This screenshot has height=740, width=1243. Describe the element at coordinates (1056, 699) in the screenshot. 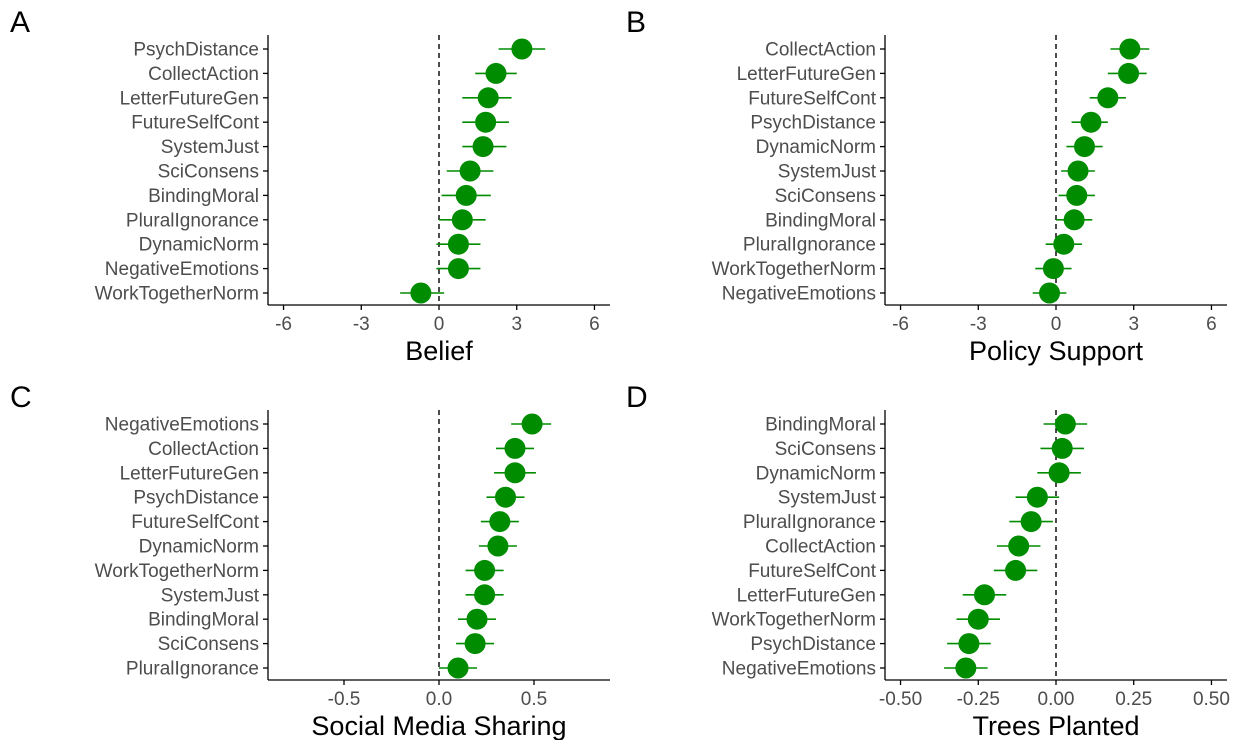

I see `x-tick-label: 0.00` at that location.